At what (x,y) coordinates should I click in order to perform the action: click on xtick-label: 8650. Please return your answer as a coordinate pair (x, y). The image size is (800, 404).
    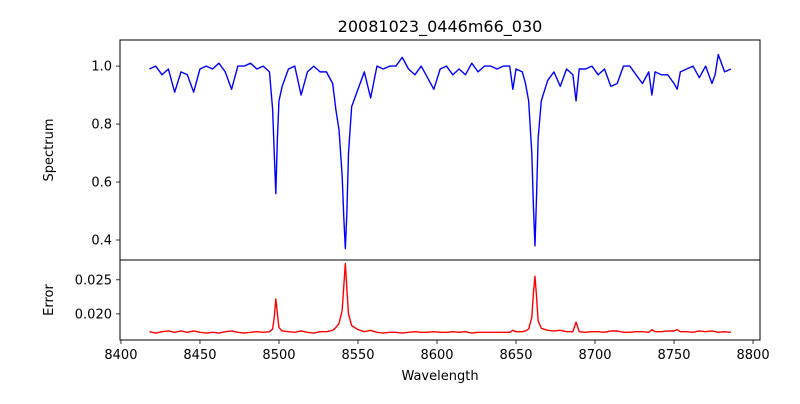
    Looking at the image, I should click on (515, 355).